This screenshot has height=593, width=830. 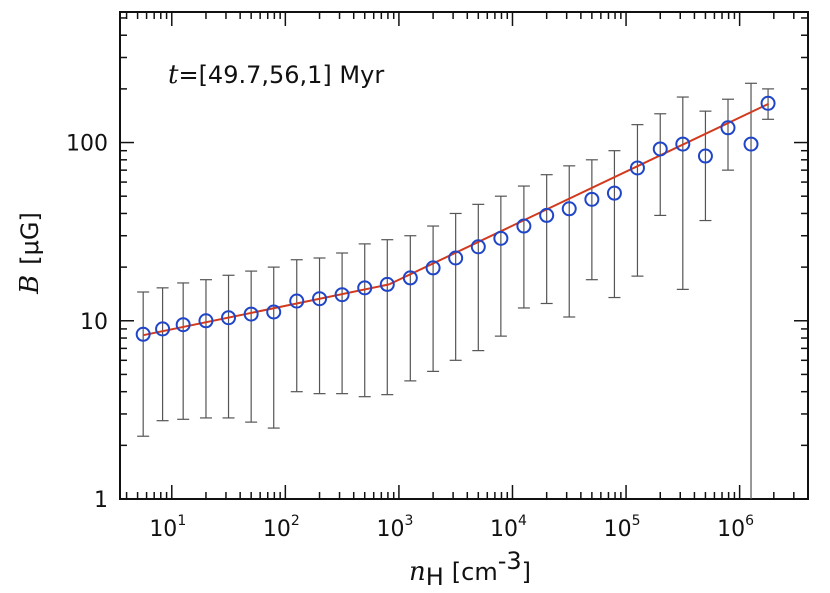 I want to click on x-tick-label: 10², so click(x=281, y=527).